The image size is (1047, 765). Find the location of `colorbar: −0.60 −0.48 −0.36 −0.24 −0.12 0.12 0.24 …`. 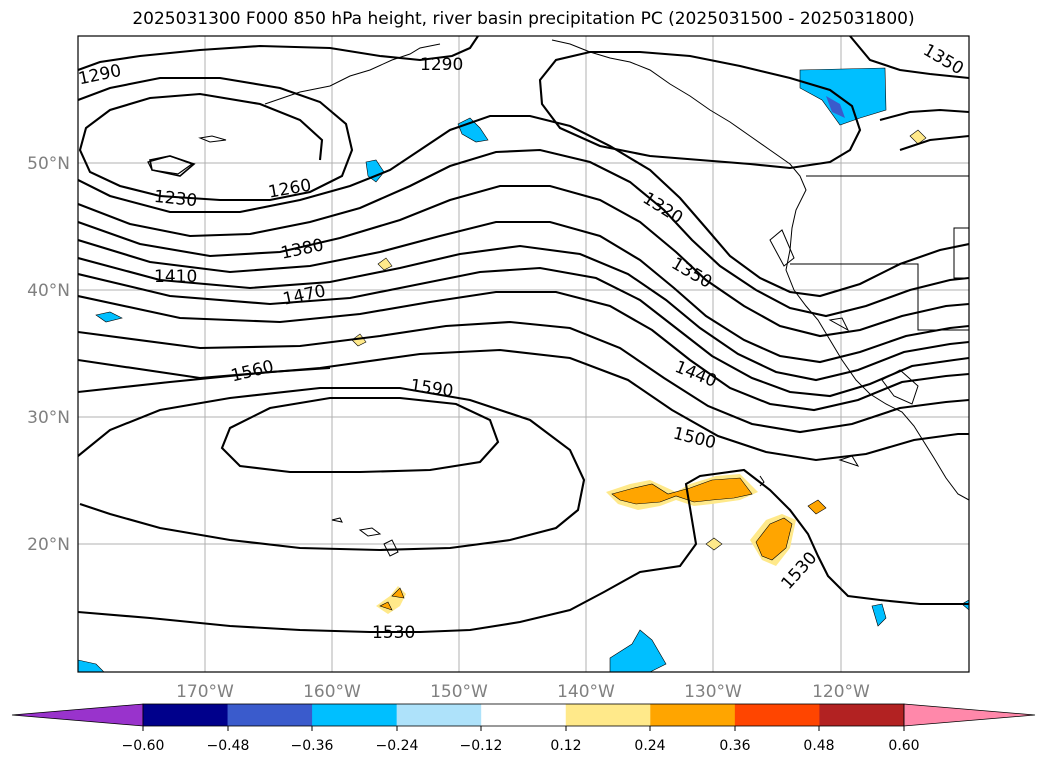

colorbar: −0.60 −0.48 −0.36 −0.24 −0.12 0.12 0.24 … is located at coordinates (523, 728).